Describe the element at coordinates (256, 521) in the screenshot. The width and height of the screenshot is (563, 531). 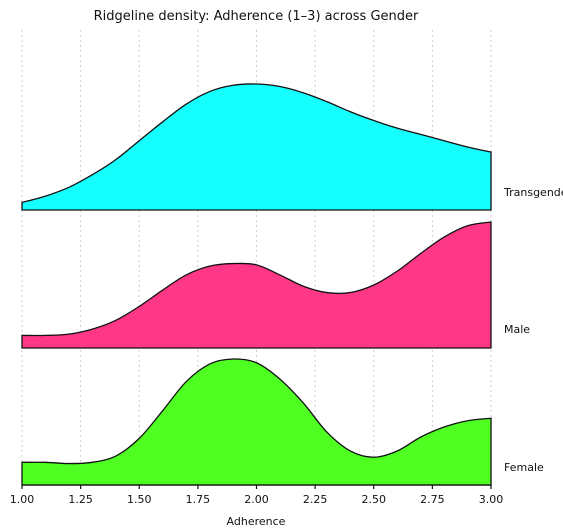
I see `x-axis-label: Adherence` at that location.